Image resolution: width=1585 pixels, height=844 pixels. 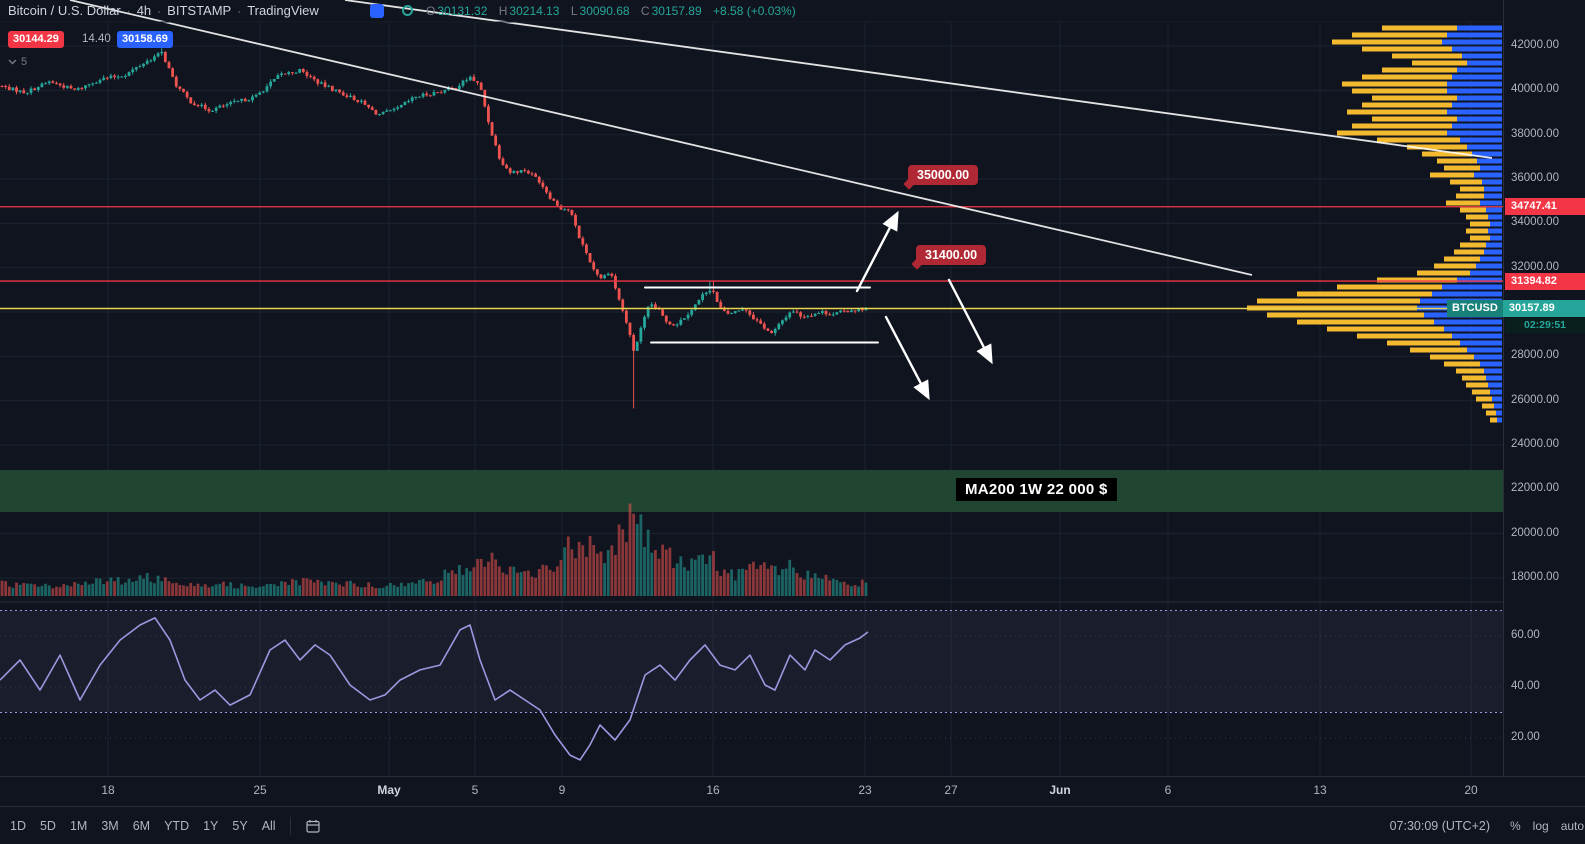 I want to click on time-tick-label: 6, so click(x=1168, y=790).